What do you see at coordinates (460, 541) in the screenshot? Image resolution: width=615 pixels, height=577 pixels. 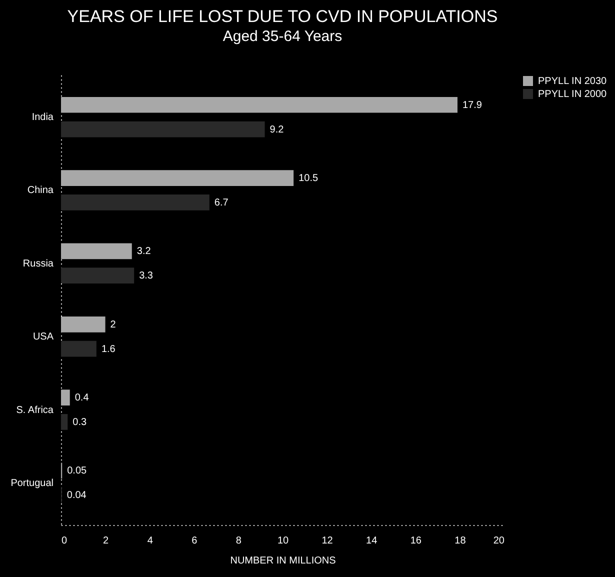 I see `x-tick-label: 18` at bounding box center [460, 541].